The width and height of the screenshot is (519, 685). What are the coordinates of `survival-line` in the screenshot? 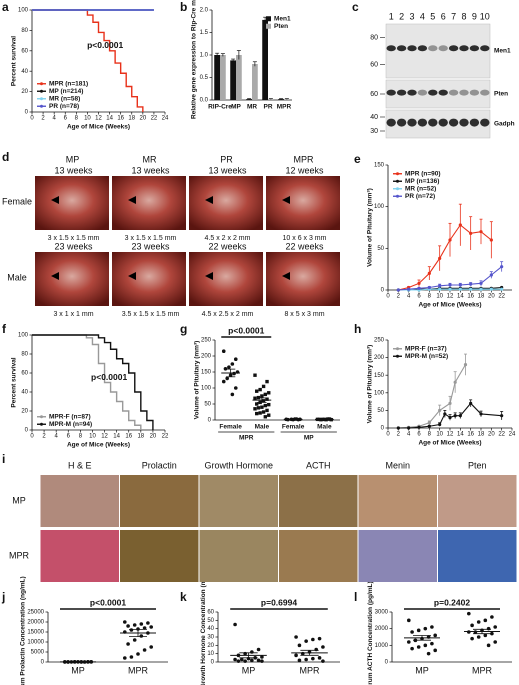 It's located at (87, 382).